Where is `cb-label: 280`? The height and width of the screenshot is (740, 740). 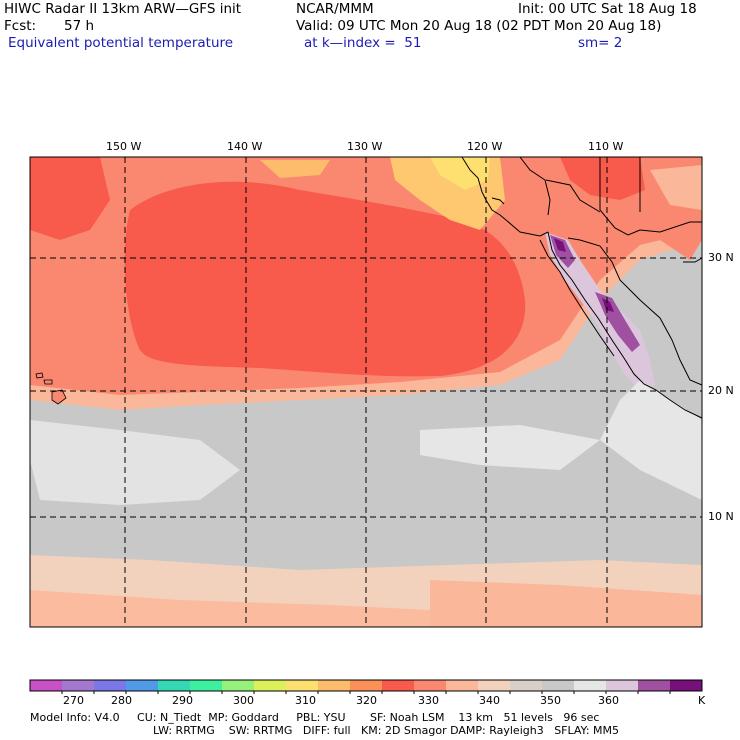 cb-label: 280 is located at coordinates (121, 700).